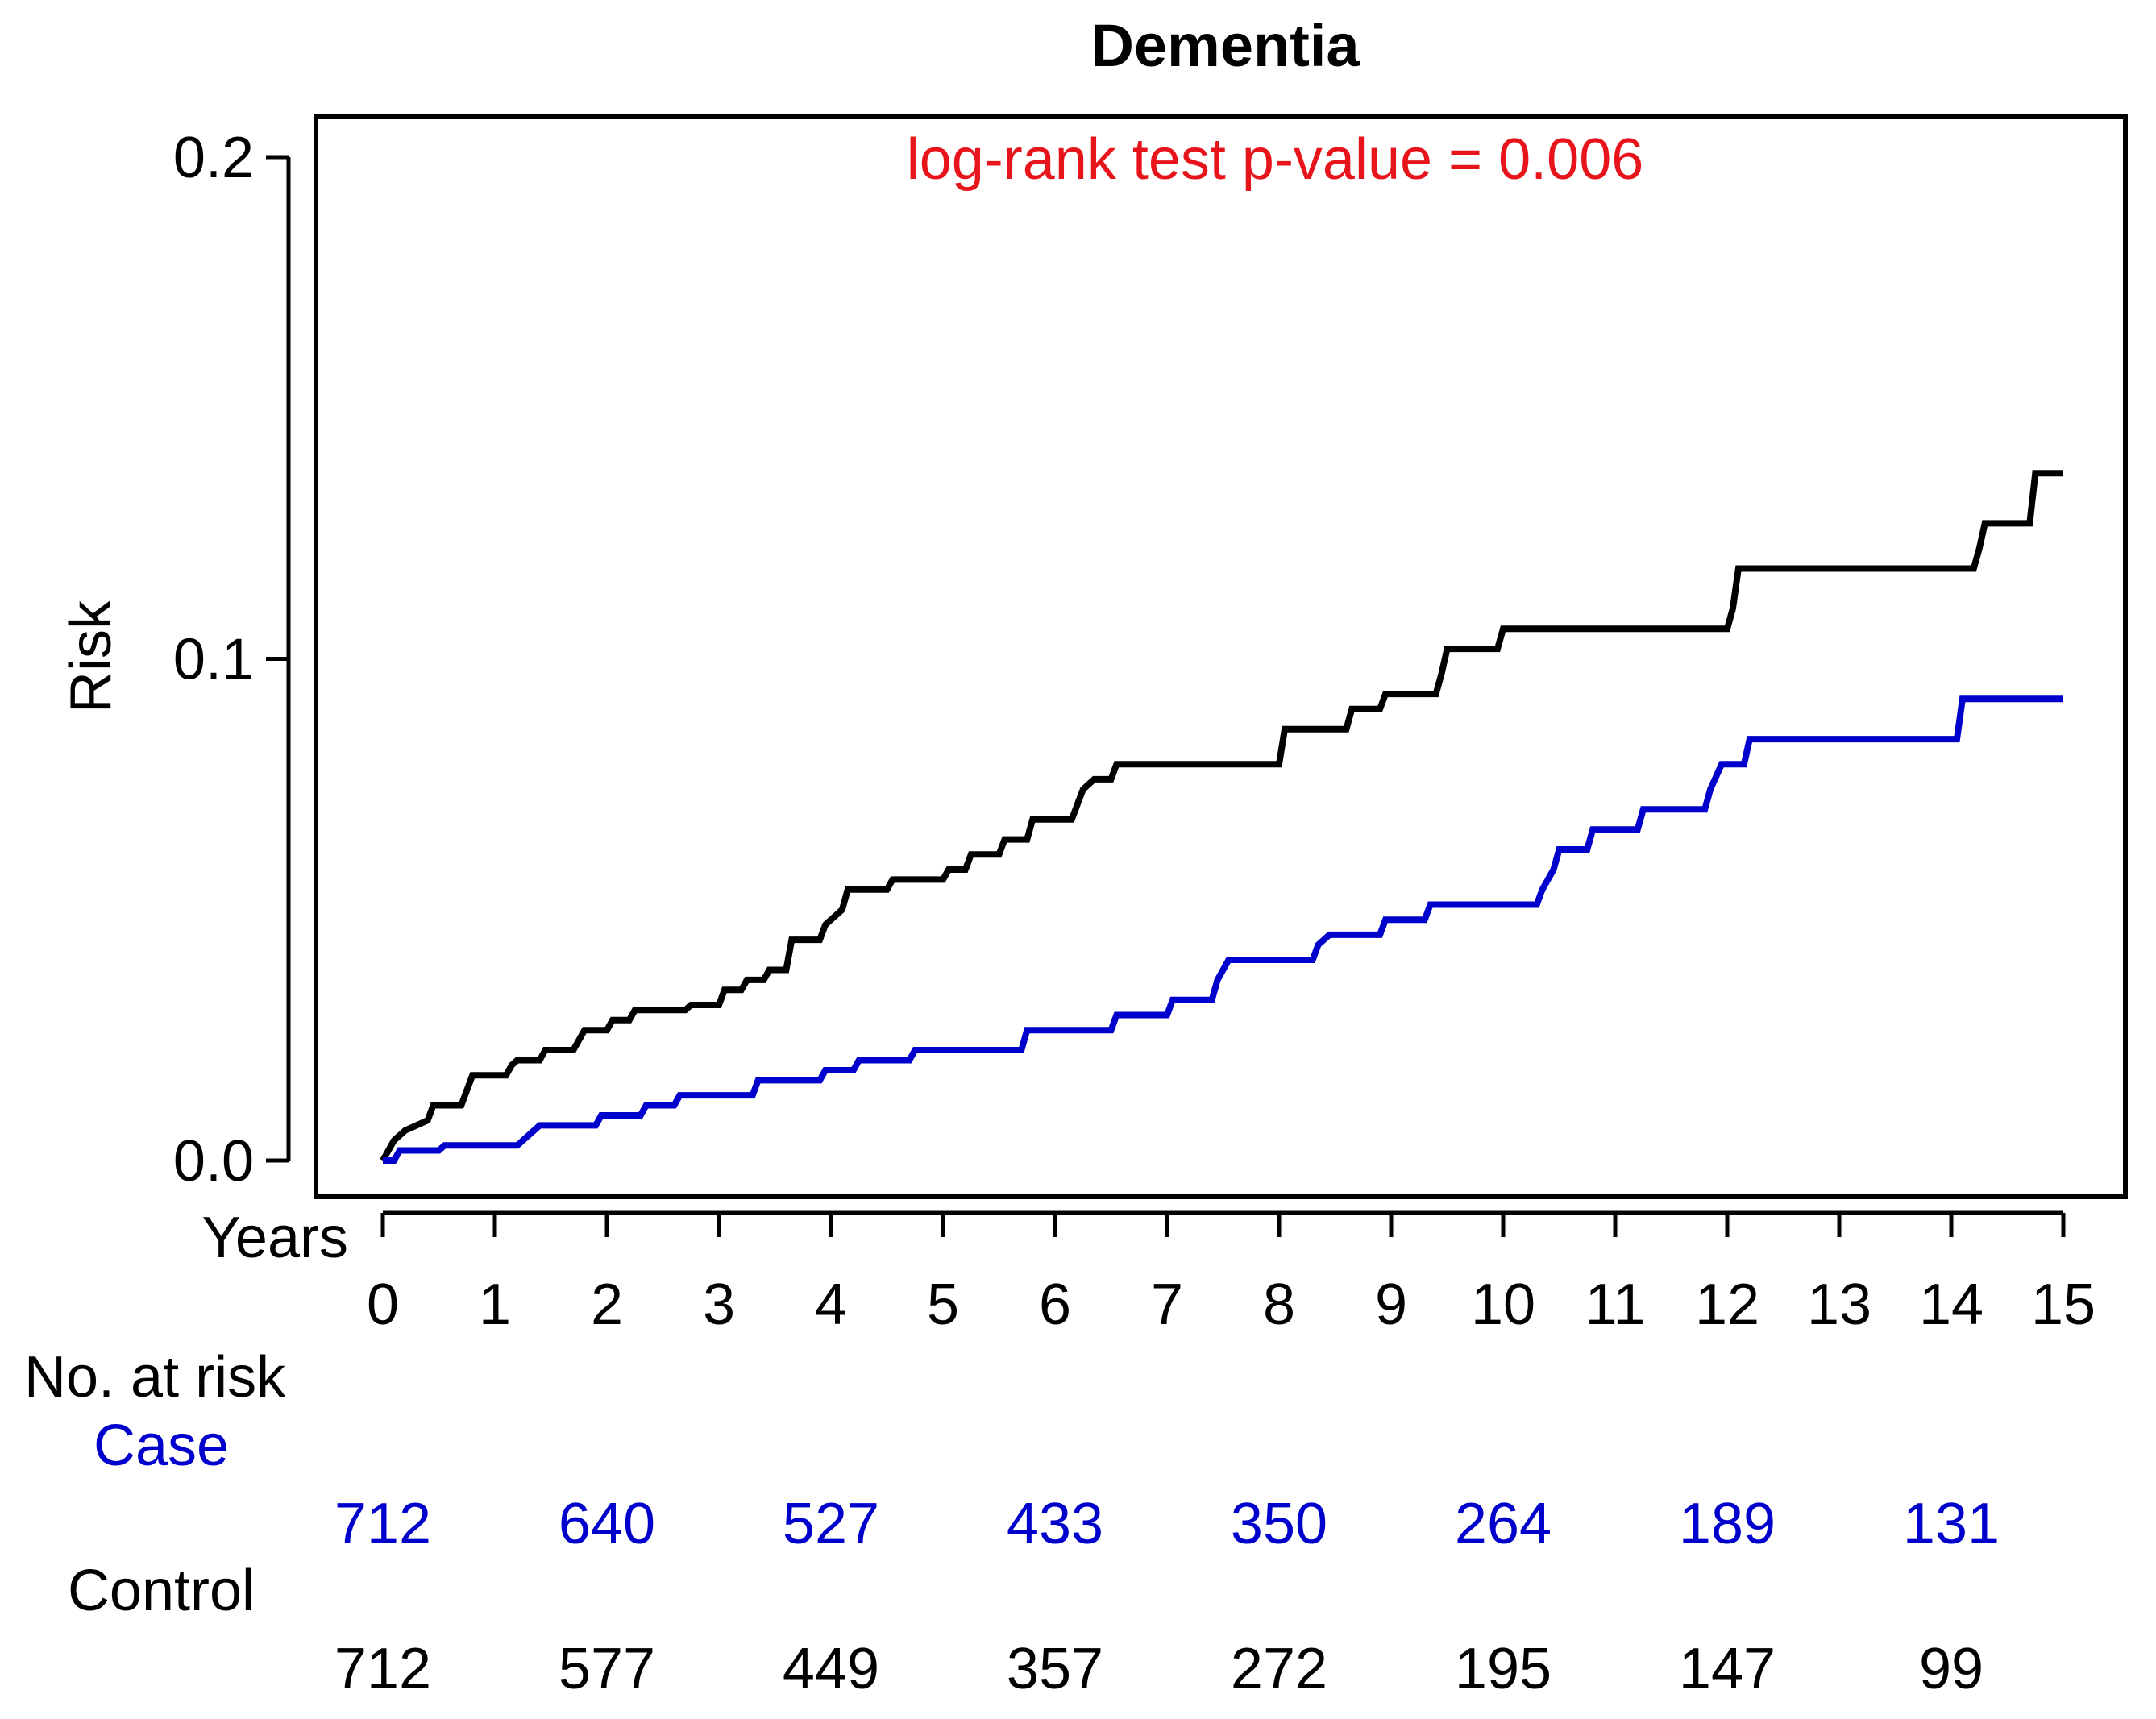 The width and height of the screenshot is (2156, 1719). What do you see at coordinates (1727, 1669) in the screenshot?
I see `risk-count-control: 147` at bounding box center [1727, 1669].